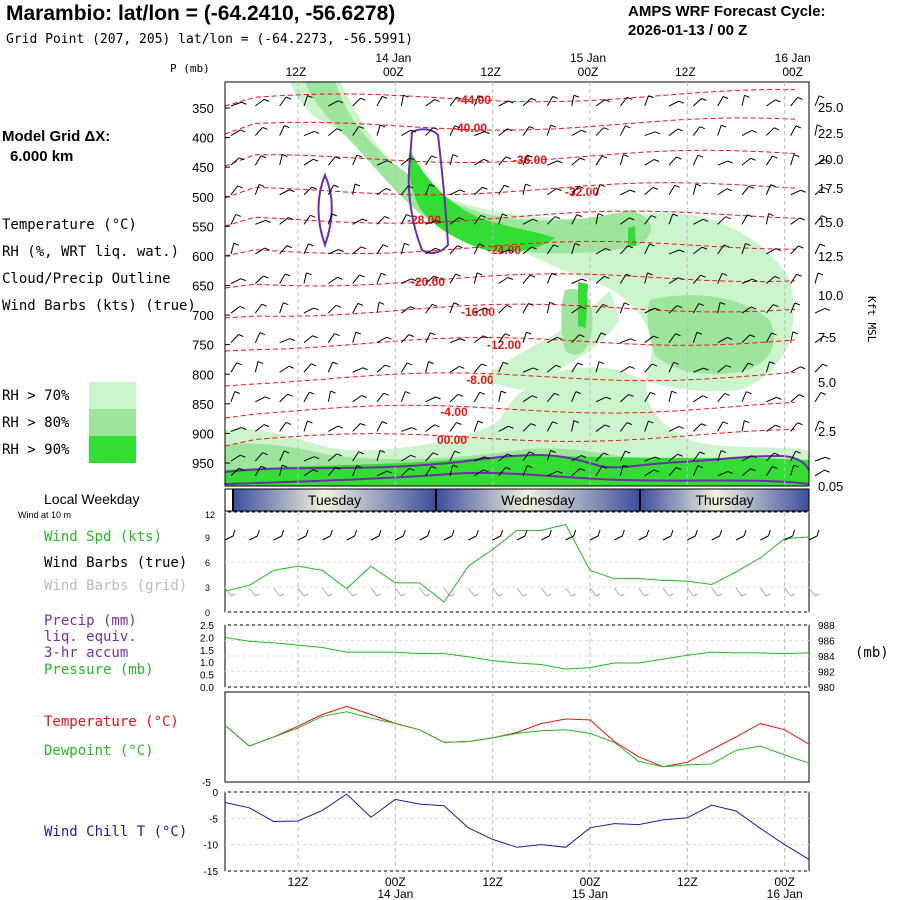  I want to click on pressure-unit-label: (mb), so click(872, 653).